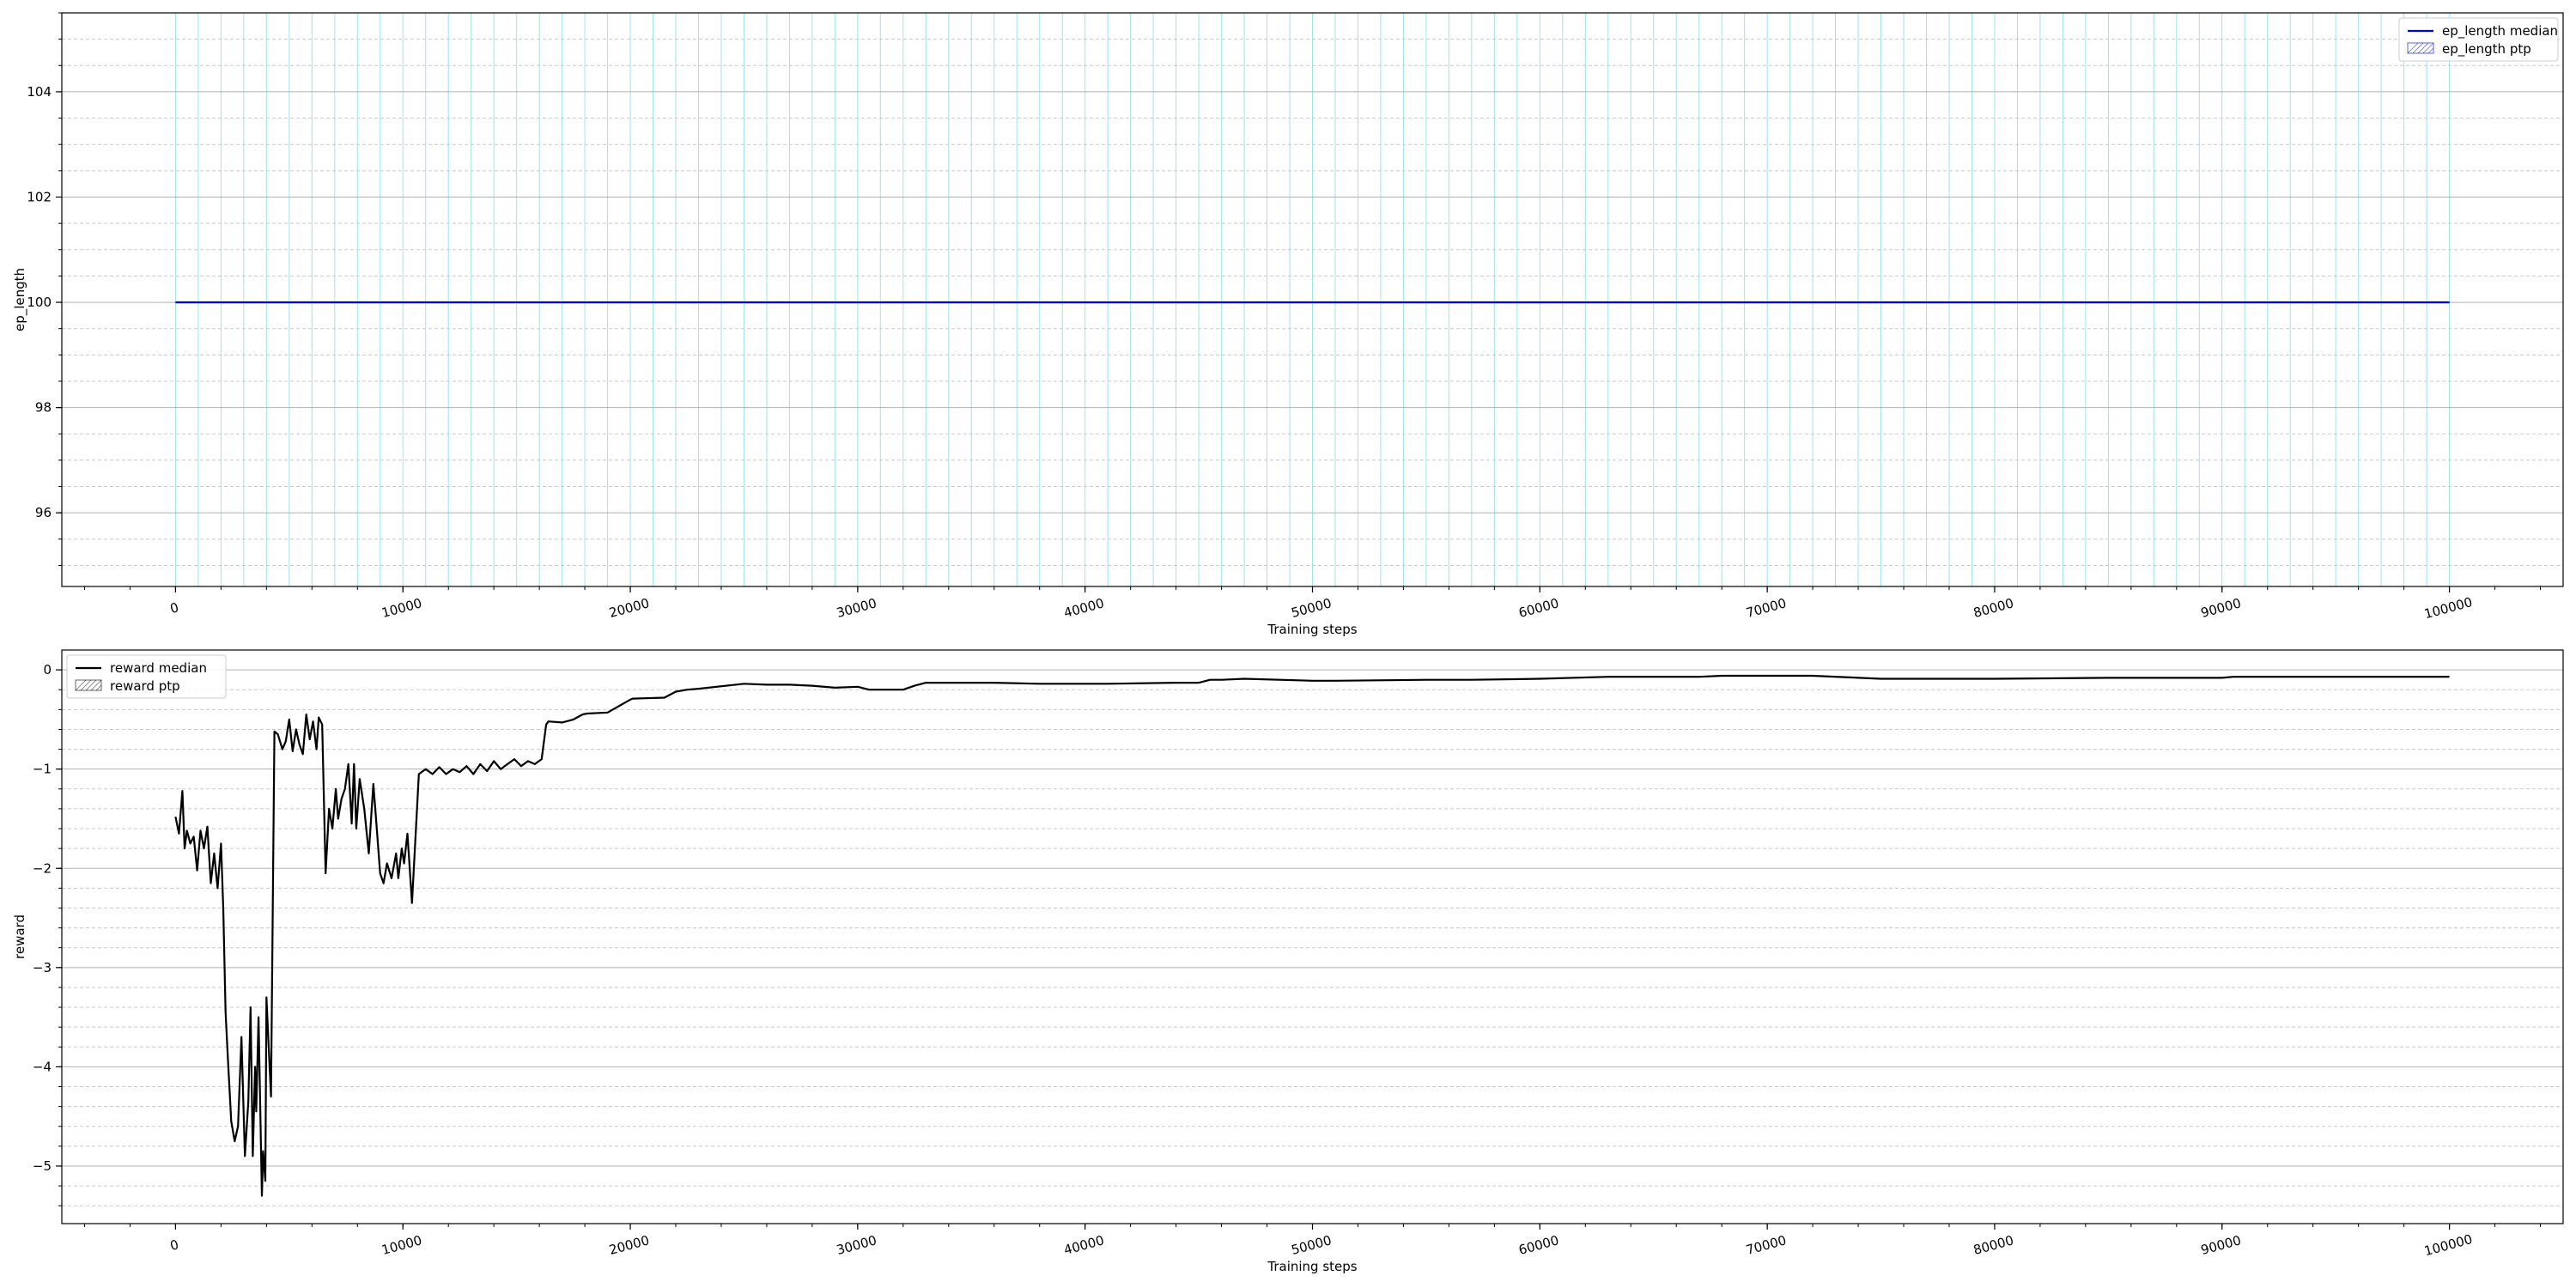  I want to click on legend: ep_length median ep_length ptp, so click(2478, 40).